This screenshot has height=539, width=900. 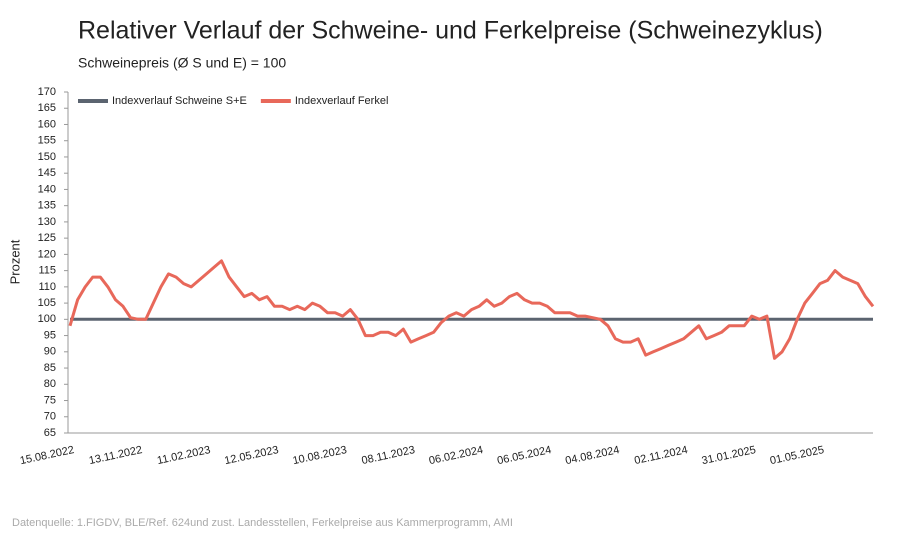 What do you see at coordinates (47, 92) in the screenshot?
I see `y-tick-label: 170` at bounding box center [47, 92].